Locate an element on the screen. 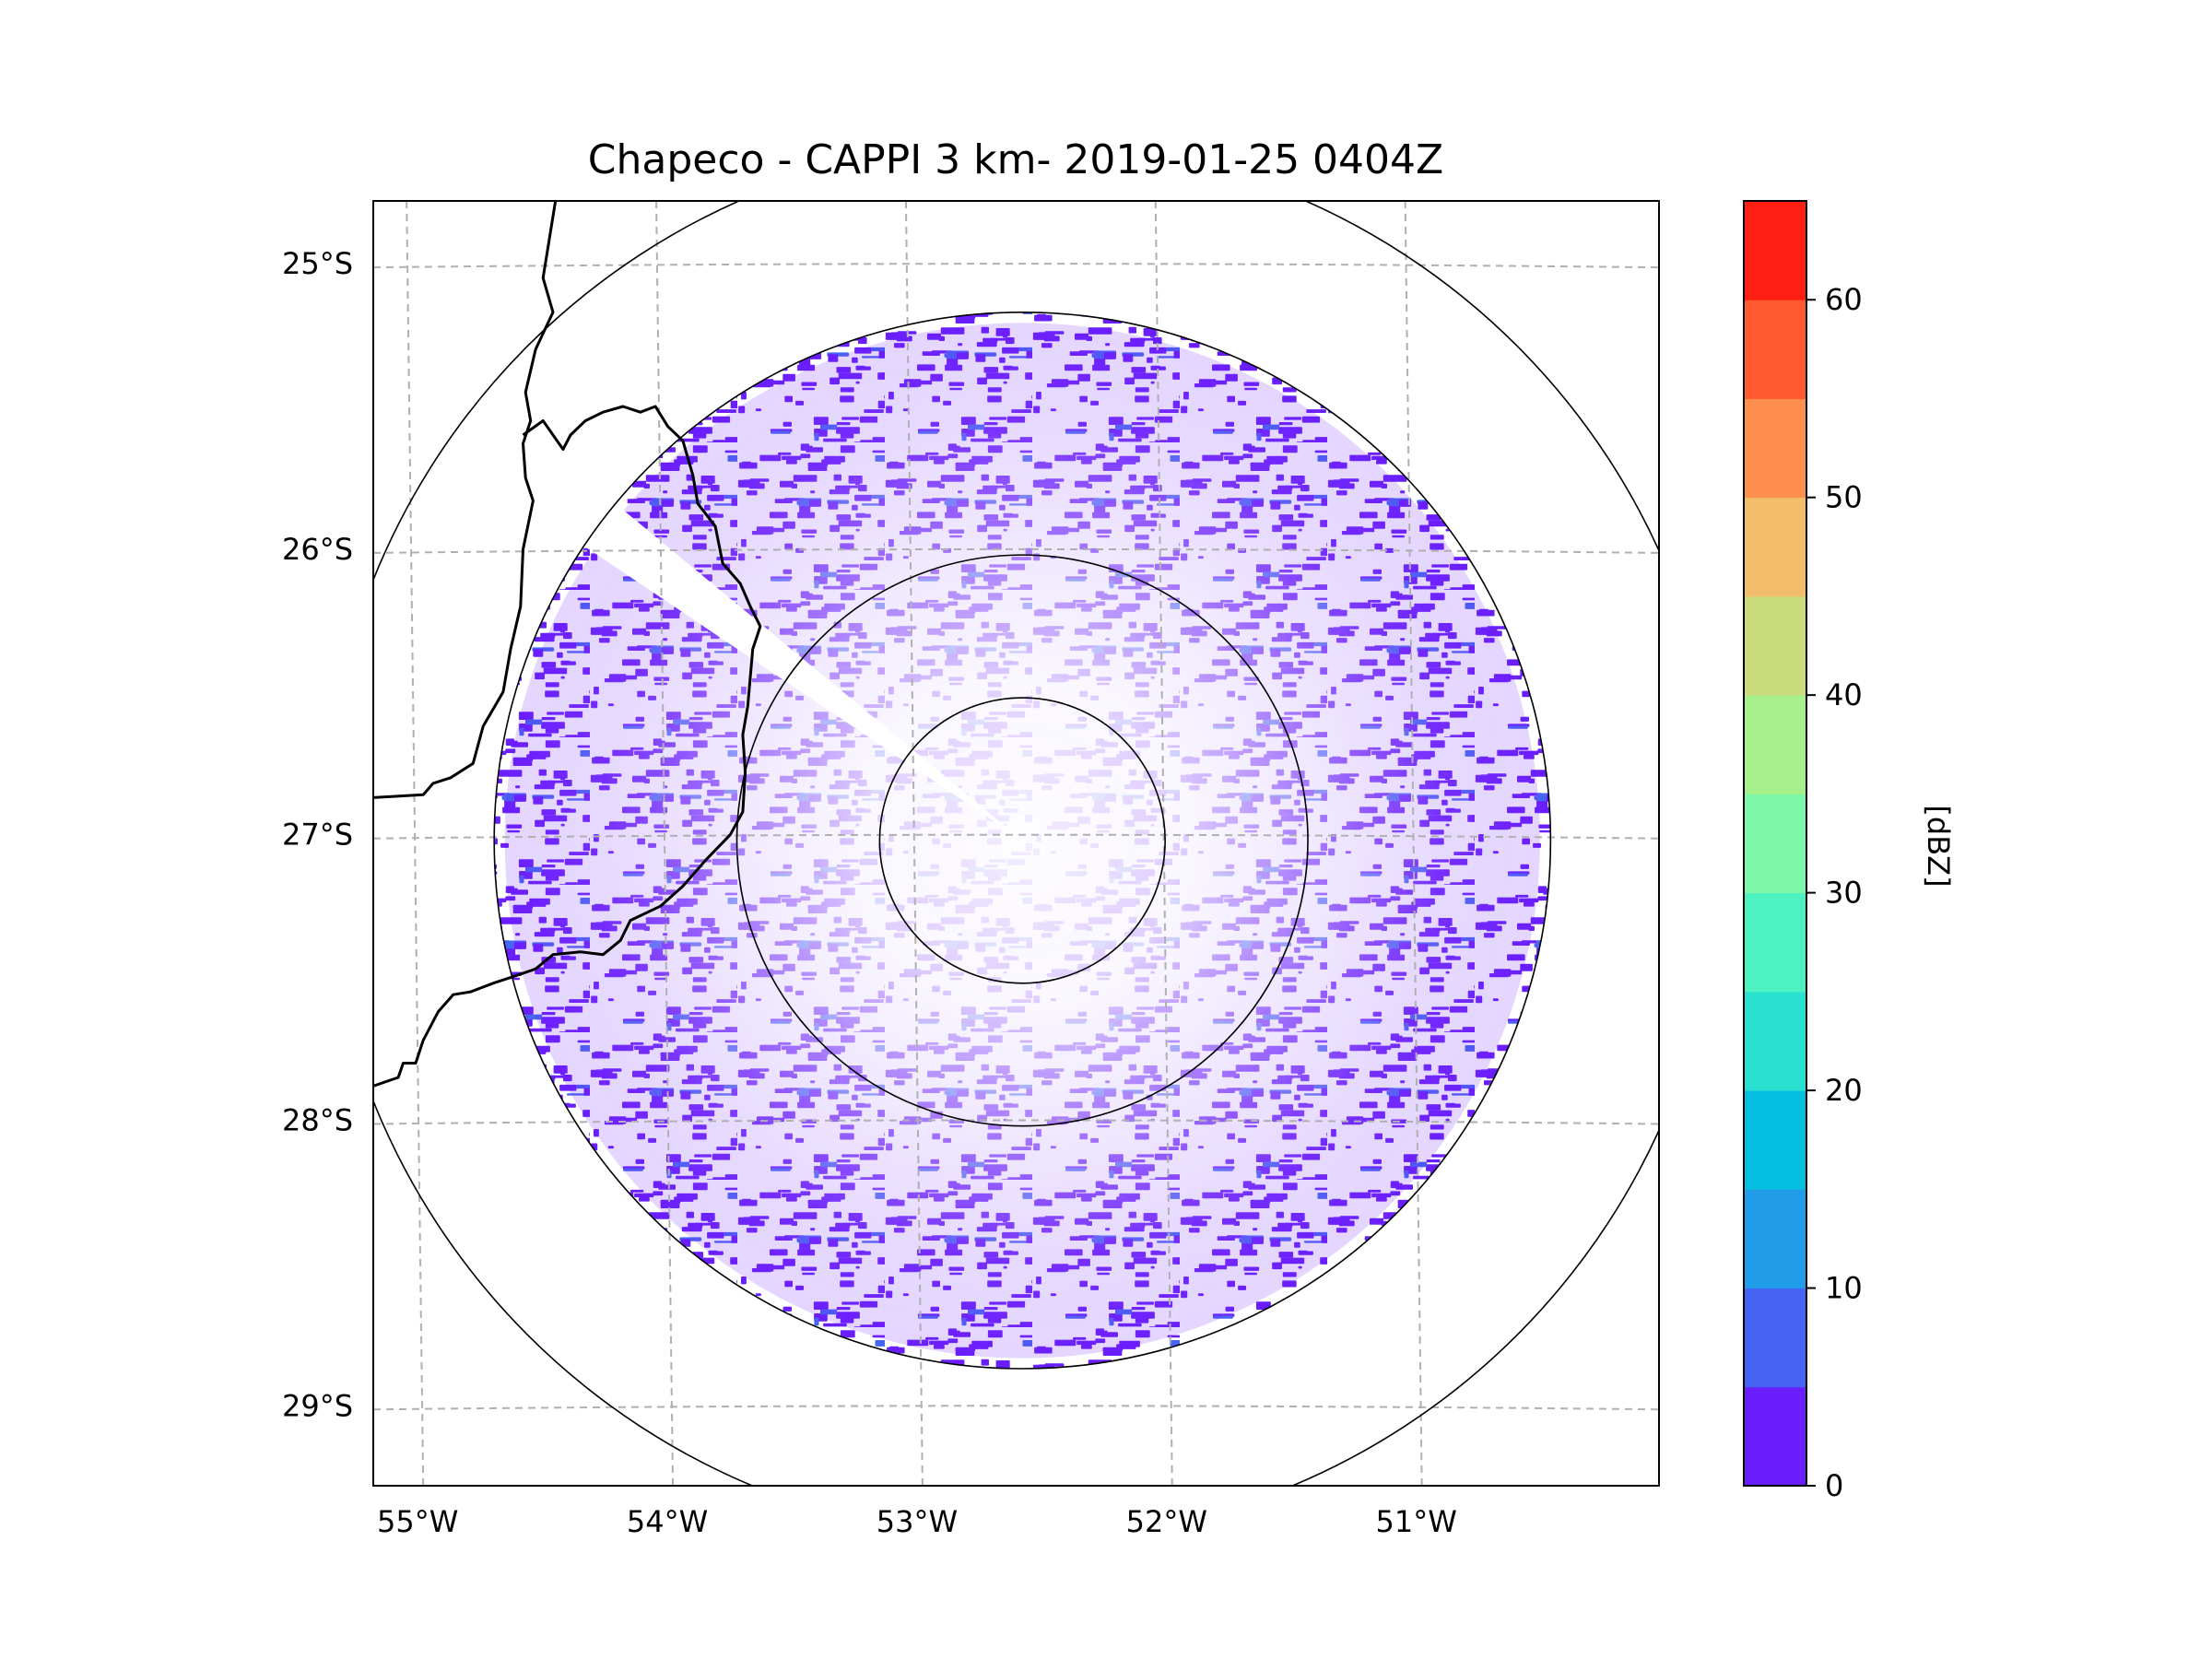 The image size is (2212, 1659). latitude-tick-label: 28°S is located at coordinates (317, 1119).